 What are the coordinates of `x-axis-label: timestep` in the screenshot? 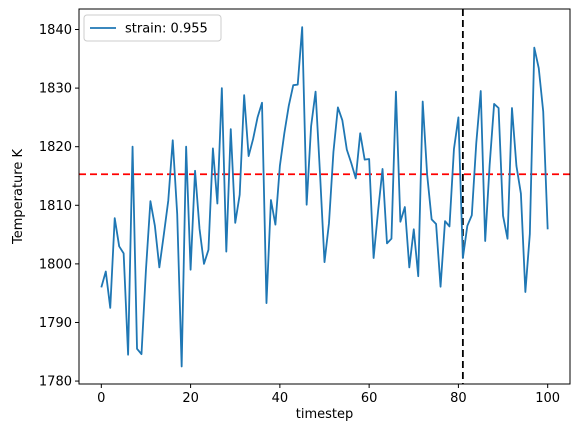 It's located at (325, 414).